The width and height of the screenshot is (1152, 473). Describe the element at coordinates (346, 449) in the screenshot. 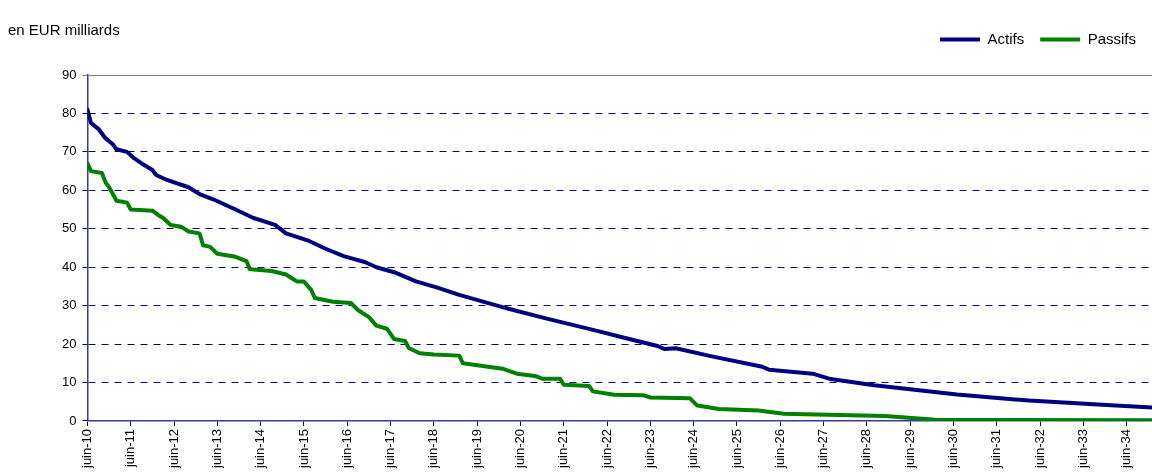

I see `x-tick-label: juin-16` at that location.